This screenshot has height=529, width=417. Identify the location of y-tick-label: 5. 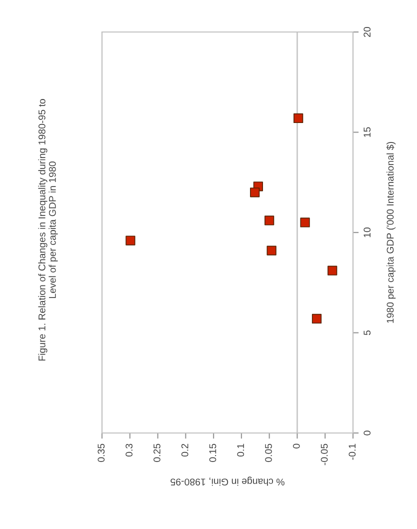
(367, 333).